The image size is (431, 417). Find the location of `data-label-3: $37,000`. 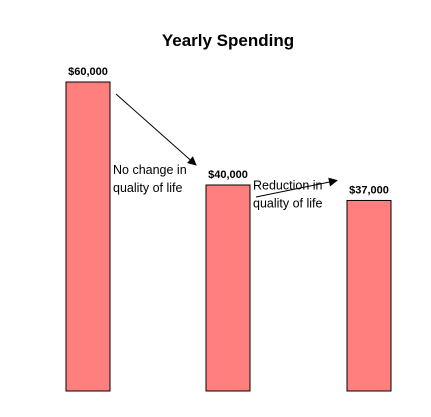

data-label-3: $37,000 is located at coordinates (369, 190).